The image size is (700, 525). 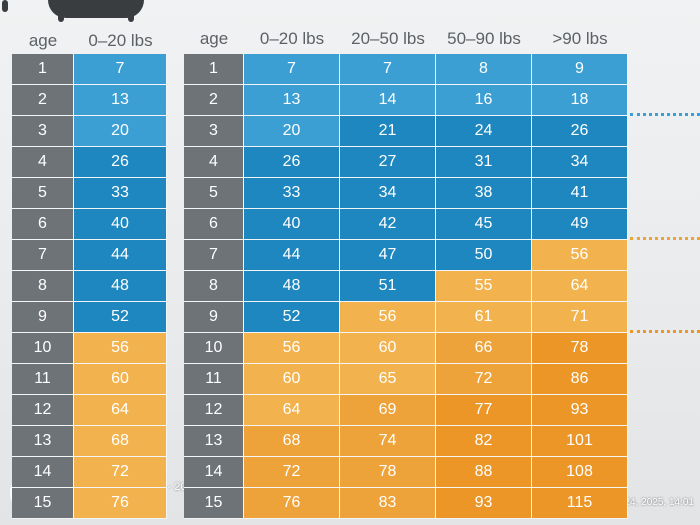 I want to click on value-cell: 31, so click(x=484, y=162).